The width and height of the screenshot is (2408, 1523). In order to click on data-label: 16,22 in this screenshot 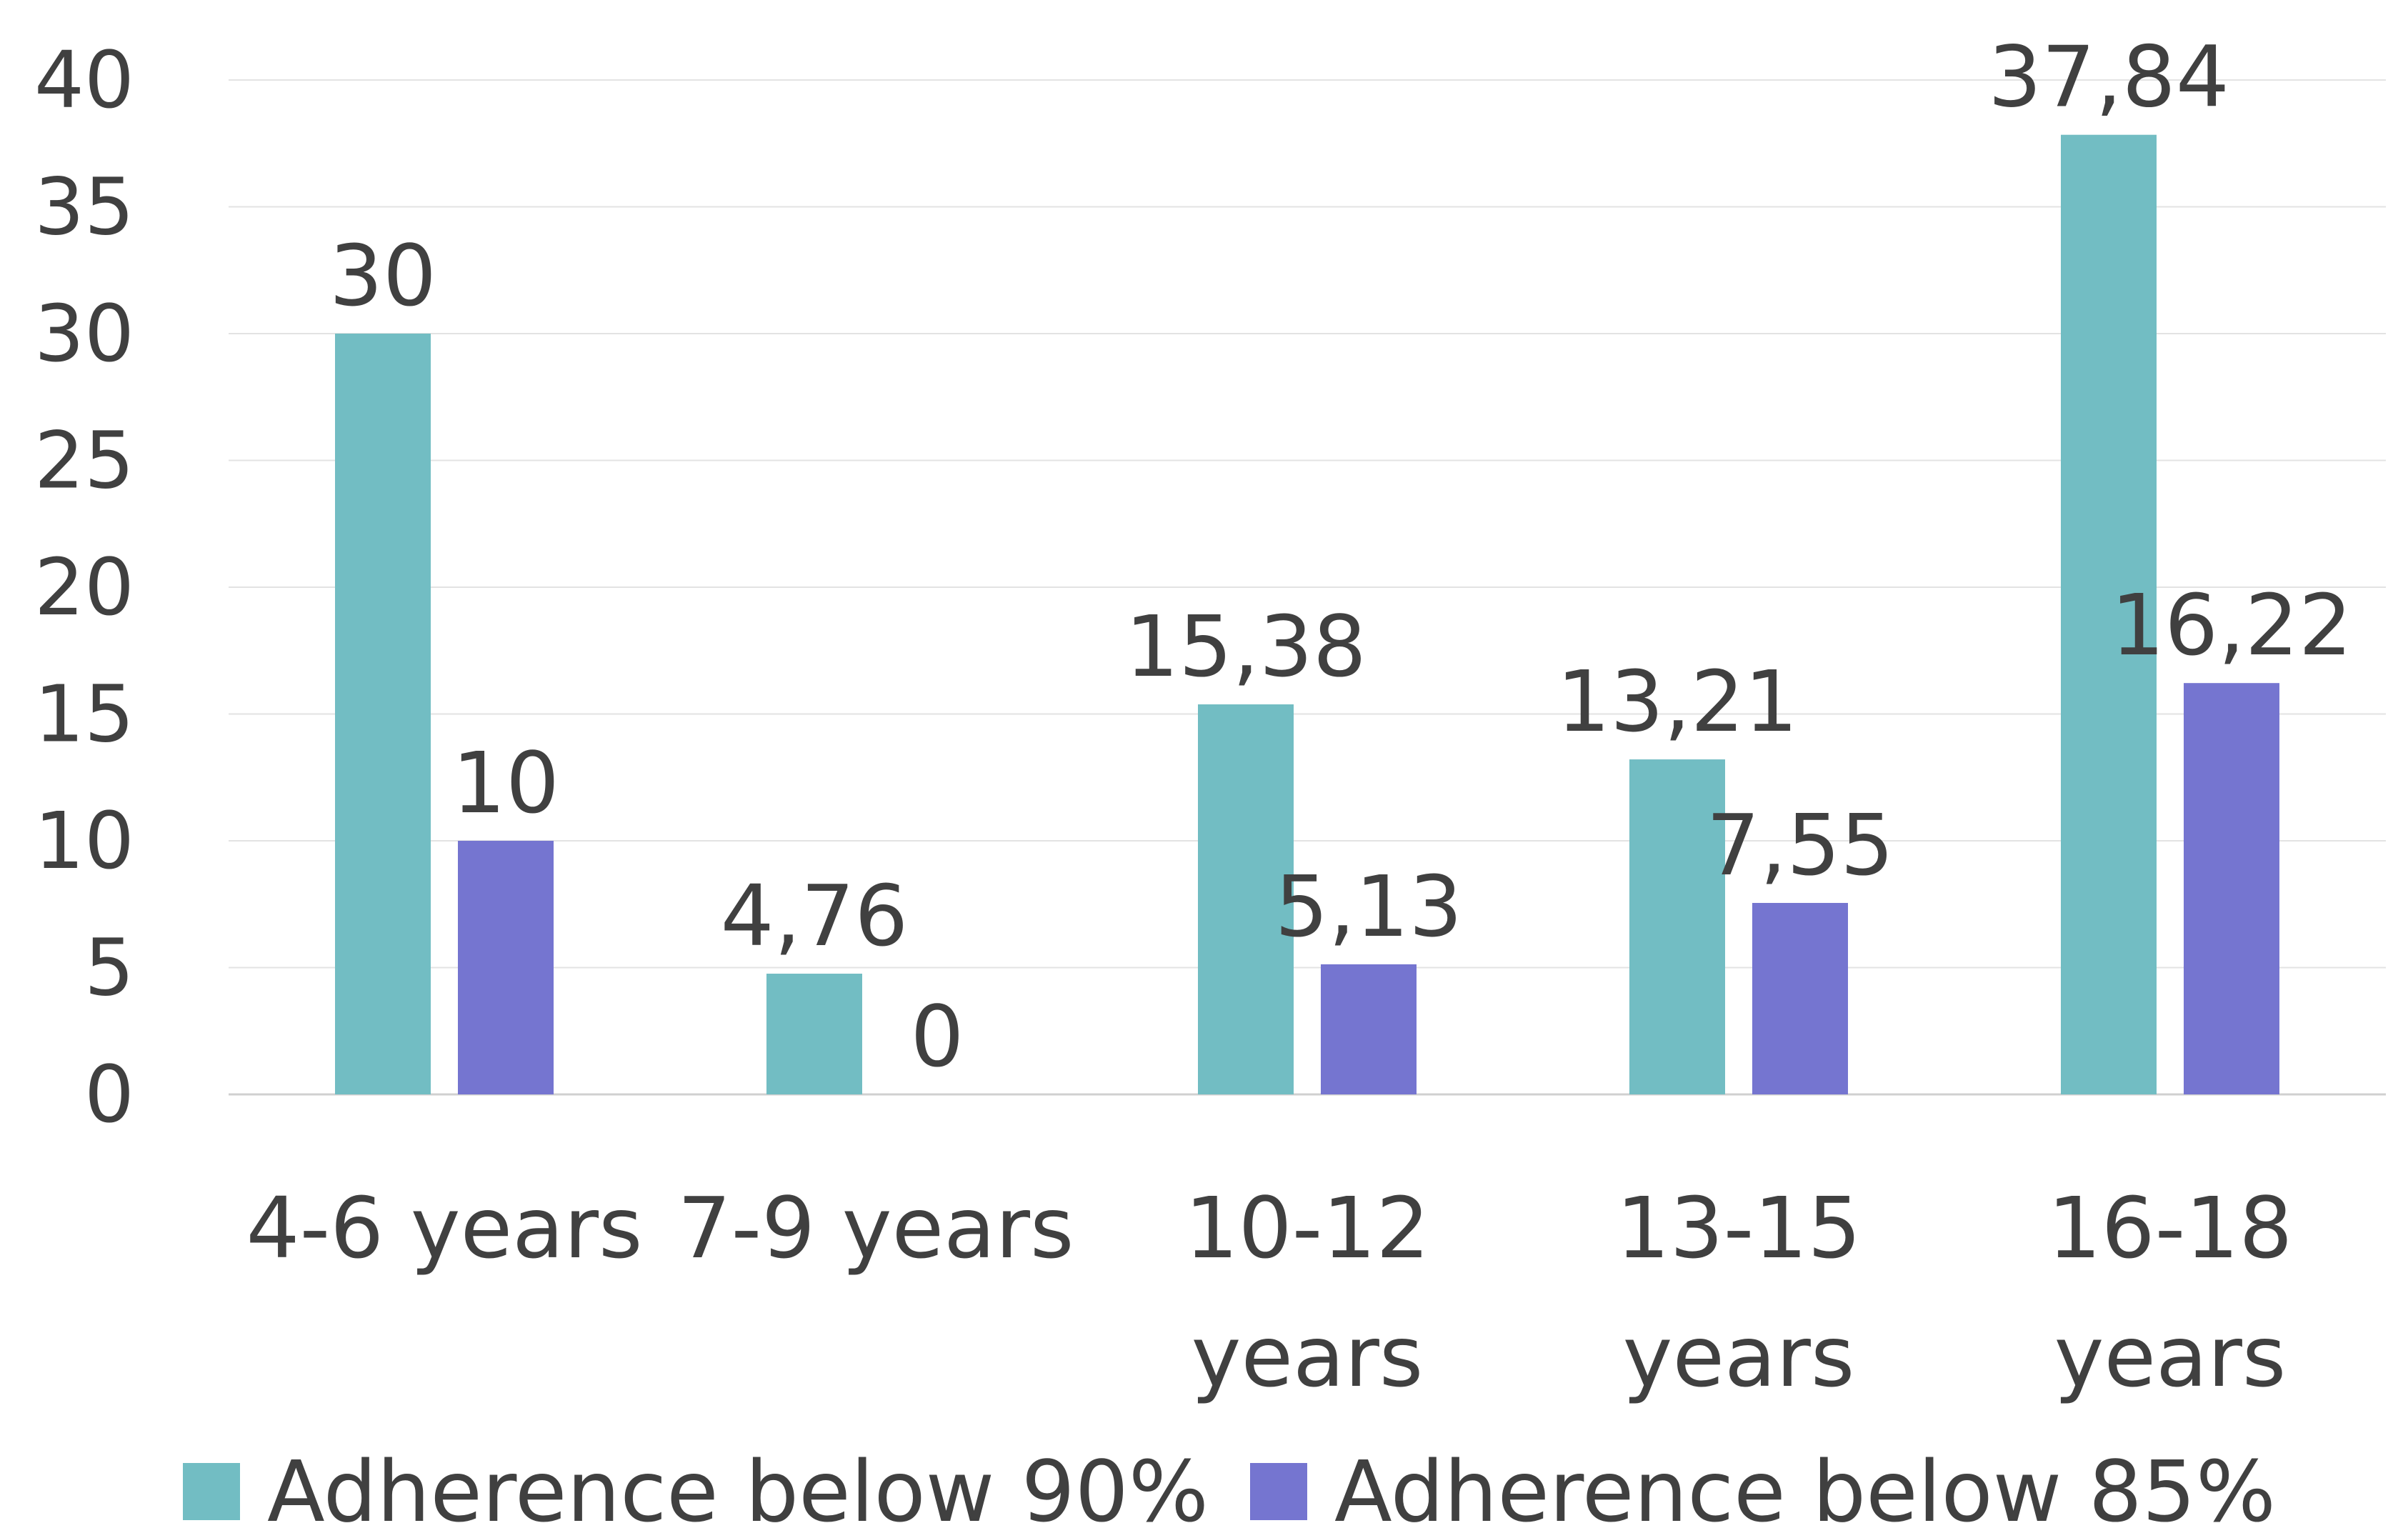, I will do `click(2231, 625)`.